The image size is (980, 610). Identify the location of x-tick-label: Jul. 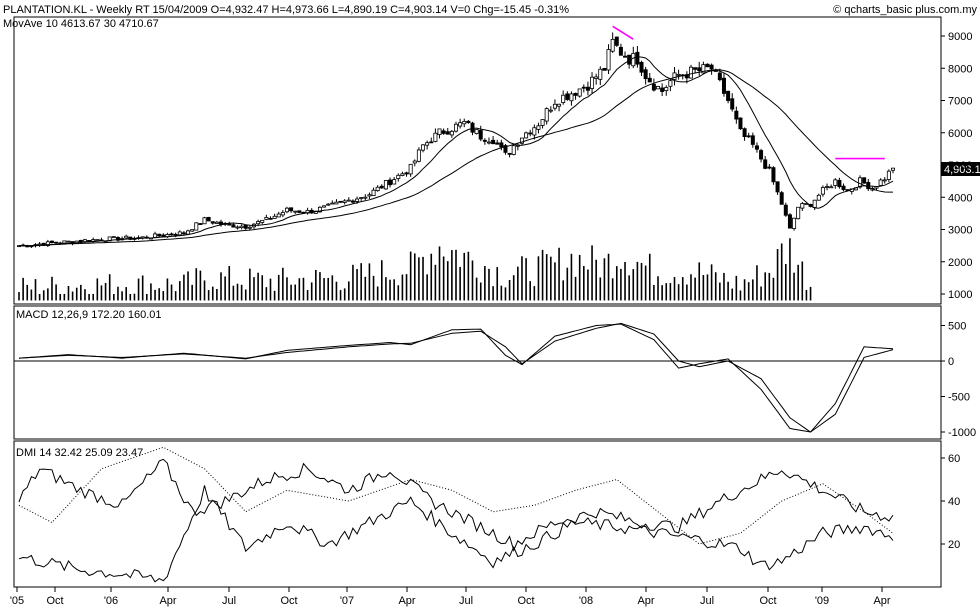
(229, 601).